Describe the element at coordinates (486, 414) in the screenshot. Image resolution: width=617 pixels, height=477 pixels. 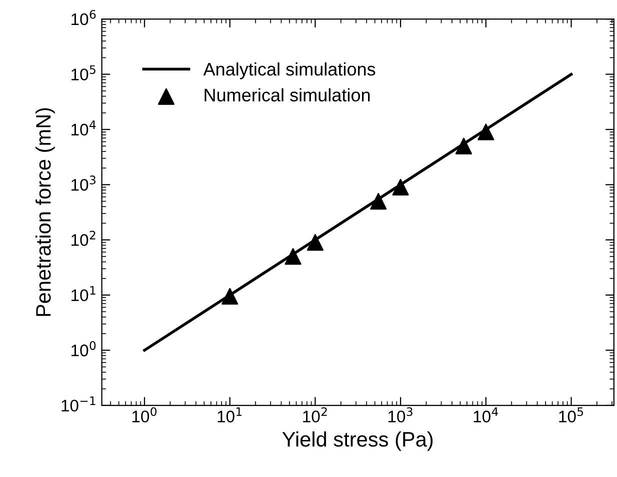
I see `x-tick-label: 10$^{4}$` at that location.